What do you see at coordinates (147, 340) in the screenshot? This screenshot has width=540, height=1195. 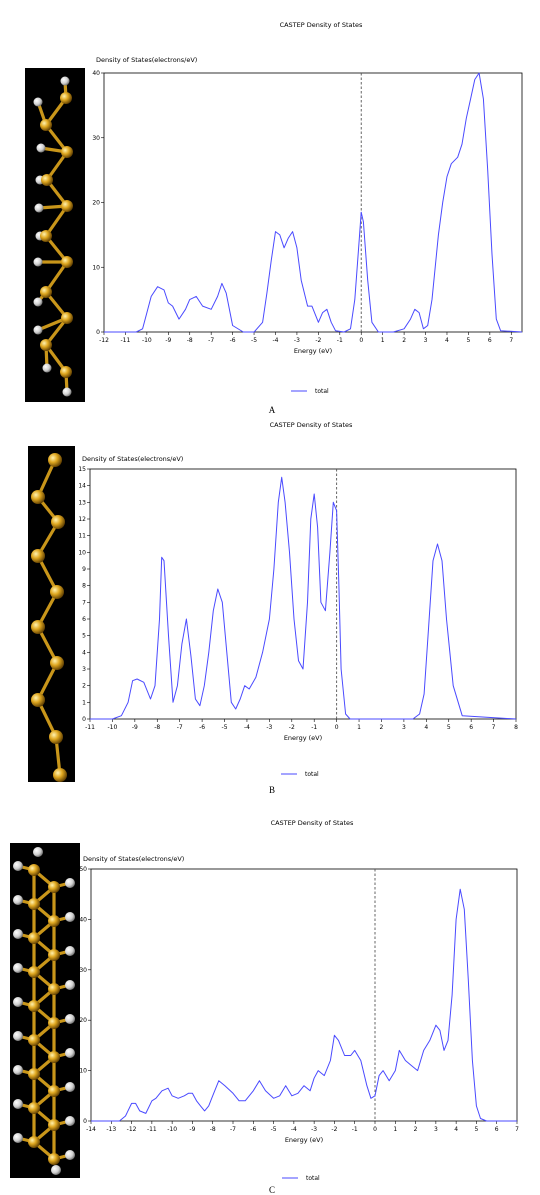 I see `x-tick-label: -10` at bounding box center [147, 340].